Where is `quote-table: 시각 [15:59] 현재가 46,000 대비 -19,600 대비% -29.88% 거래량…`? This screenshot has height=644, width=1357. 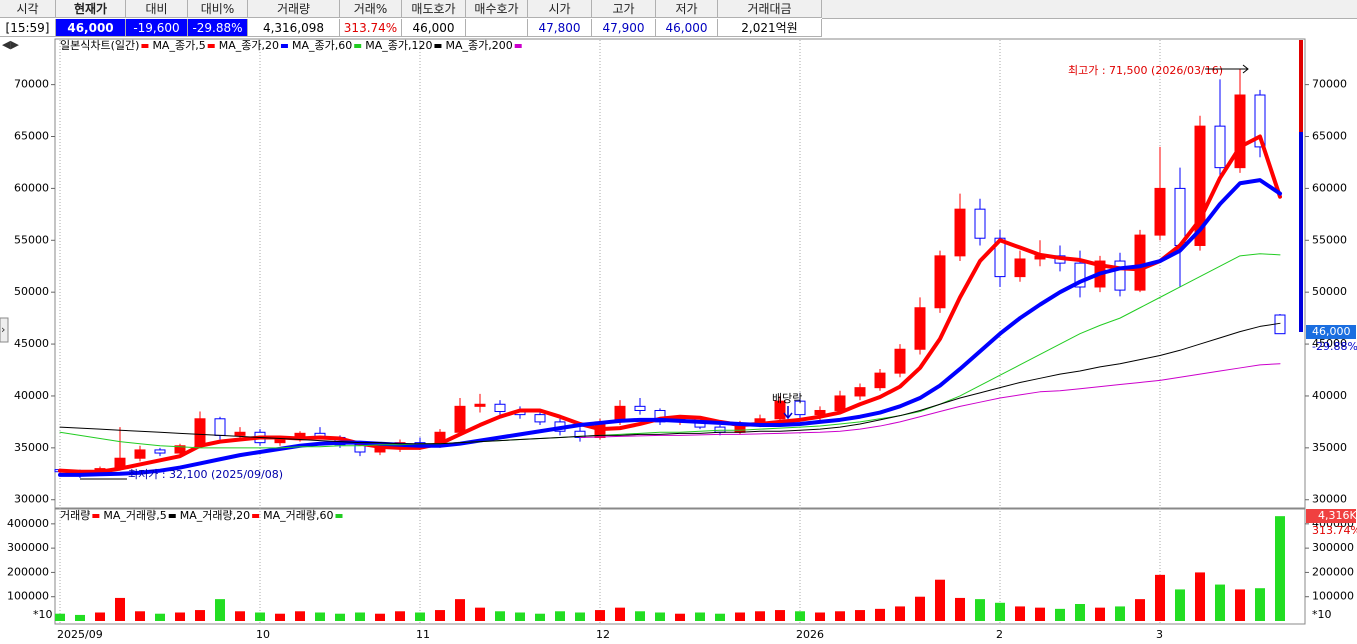
quote-table: 시각 [15:59] 현재가 46,000 대비 -19,600 대비% -29.88% 거래량… is located at coordinates (678, 19).